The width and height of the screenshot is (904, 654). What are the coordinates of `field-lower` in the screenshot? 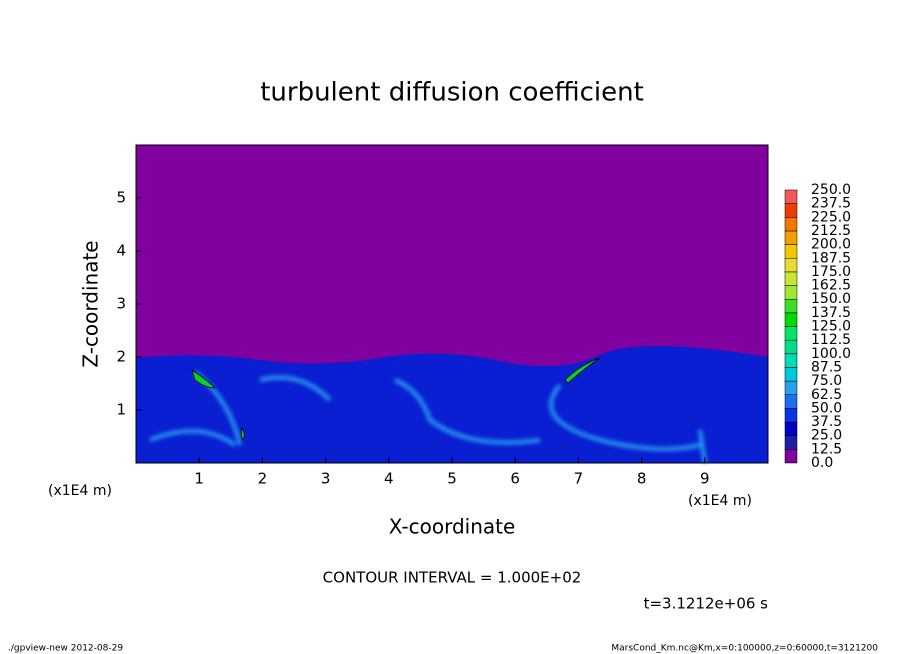 It's located at (452, 404).